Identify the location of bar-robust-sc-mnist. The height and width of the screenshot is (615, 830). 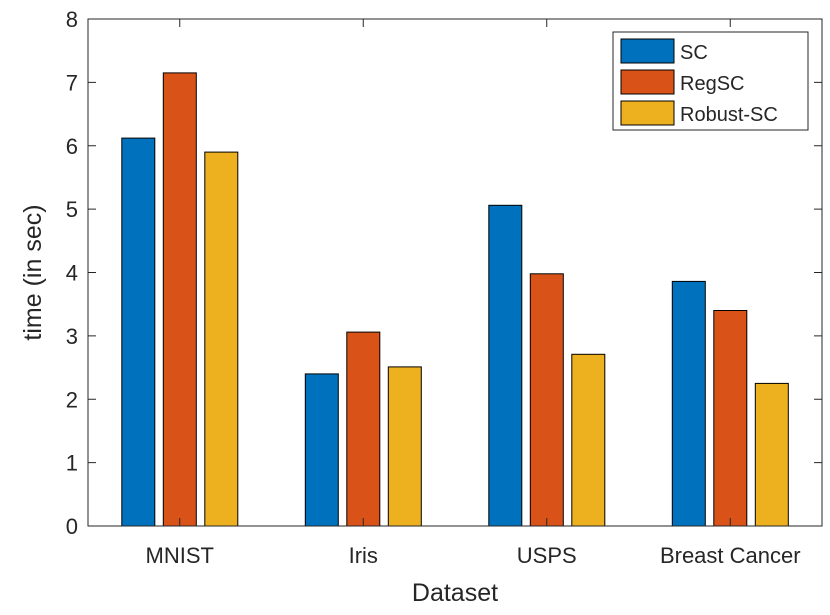
(221, 339).